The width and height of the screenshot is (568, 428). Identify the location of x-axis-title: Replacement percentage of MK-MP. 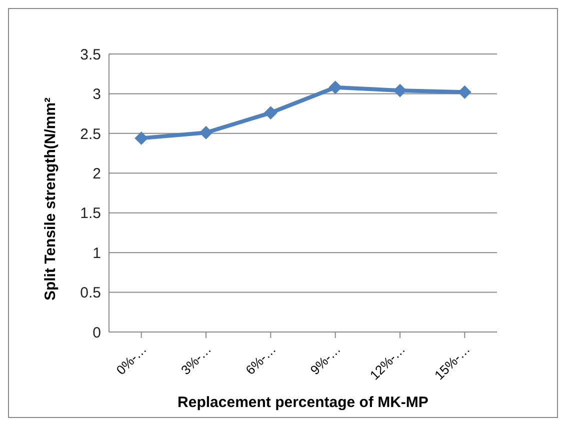
(303, 402).